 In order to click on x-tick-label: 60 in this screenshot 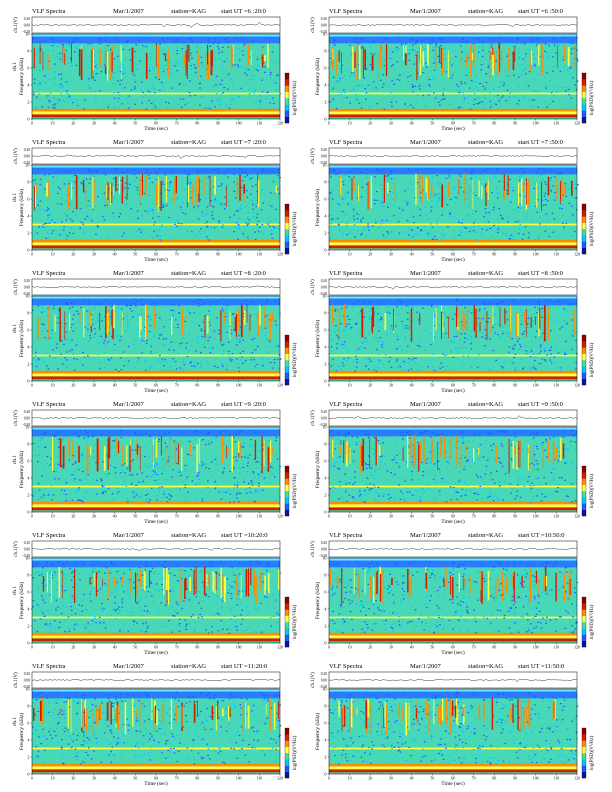, I will do `click(453, 255)`.